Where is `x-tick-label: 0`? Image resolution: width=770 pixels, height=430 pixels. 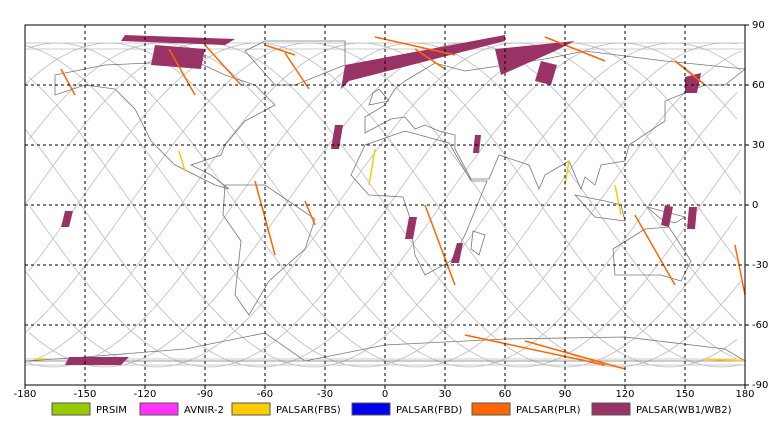 x-tick-label: 0 is located at coordinates (385, 394).